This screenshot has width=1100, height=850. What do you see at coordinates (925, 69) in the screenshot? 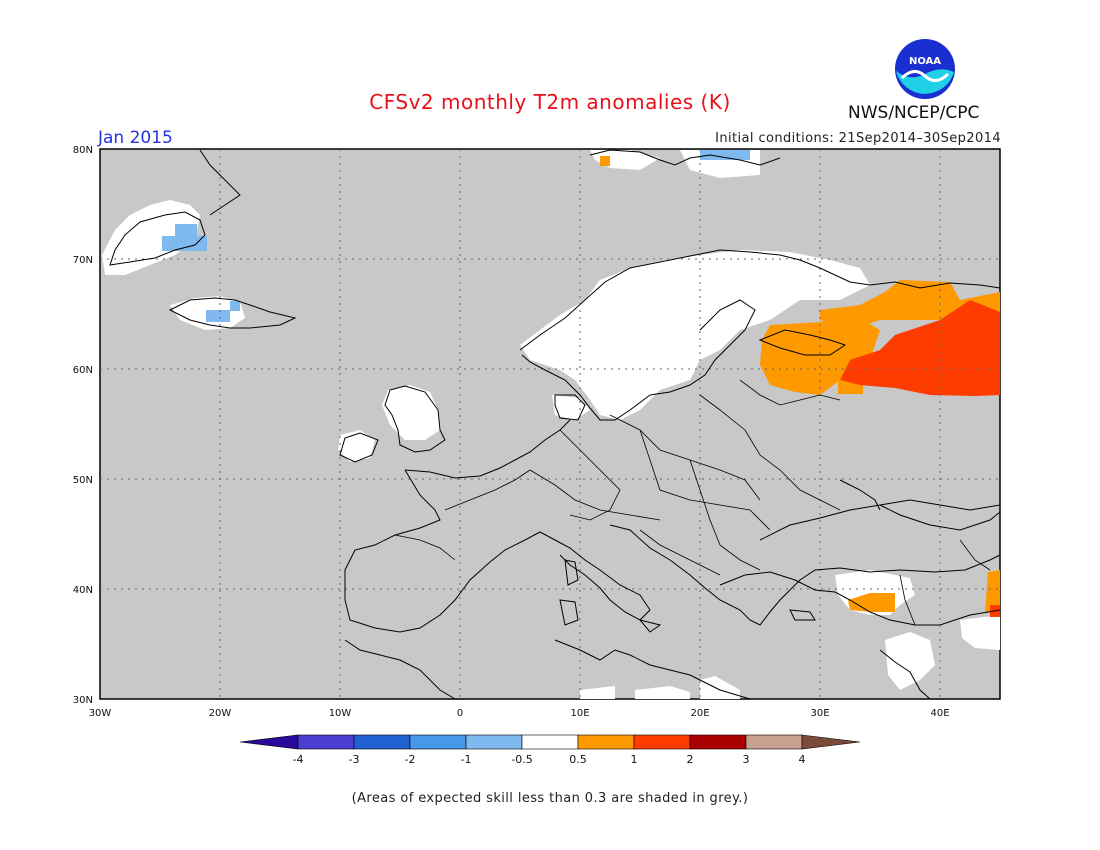
I see `noaa-logo: NOAA` at bounding box center [925, 69].